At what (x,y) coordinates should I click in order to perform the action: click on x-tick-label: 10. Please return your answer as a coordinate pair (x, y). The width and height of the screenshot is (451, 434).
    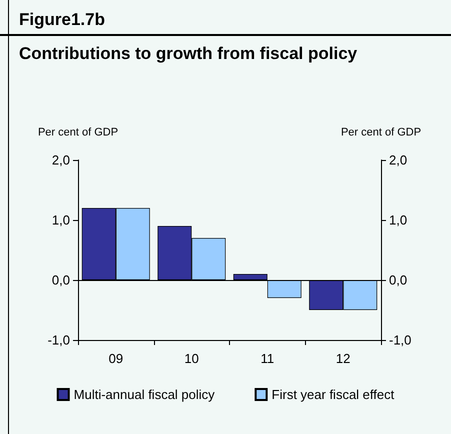
    Looking at the image, I should click on (191, 358).